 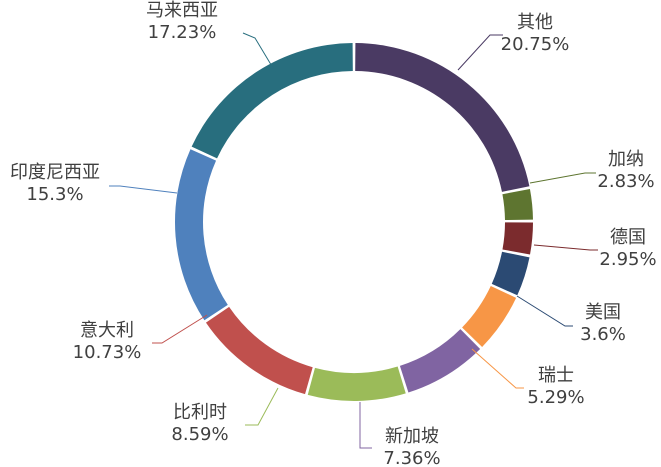 What do you see at coordinates (182, 10) in the screenshot?
I see `slice-label-马来西亚: 马来西亚` at bounding box center [182, 10].